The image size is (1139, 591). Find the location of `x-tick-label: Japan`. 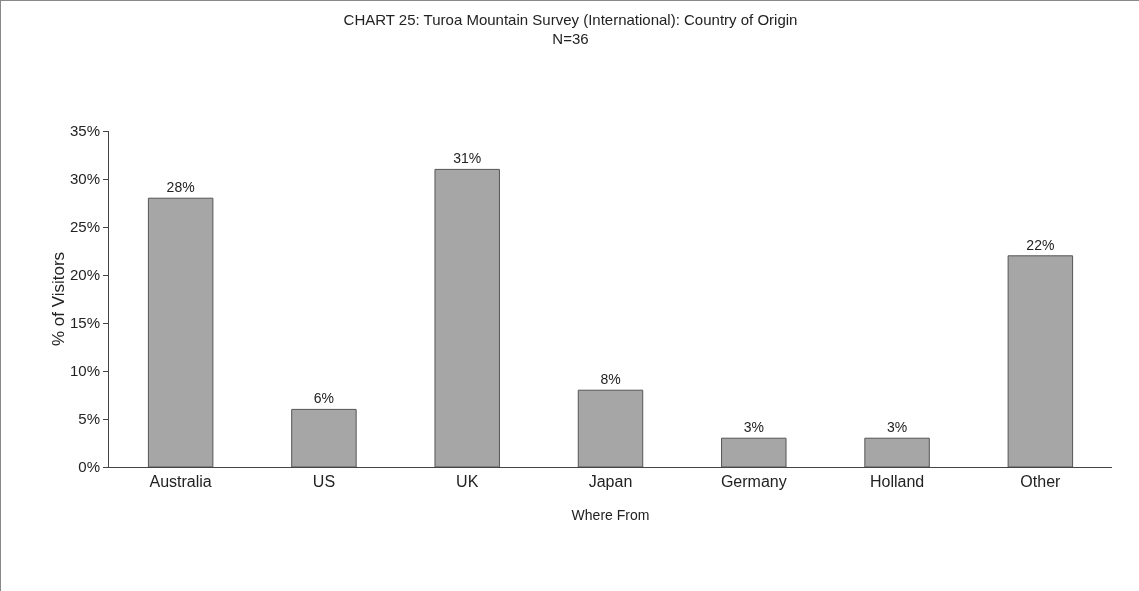

x-tick-label: Japan is located at coordinates (610, 482).